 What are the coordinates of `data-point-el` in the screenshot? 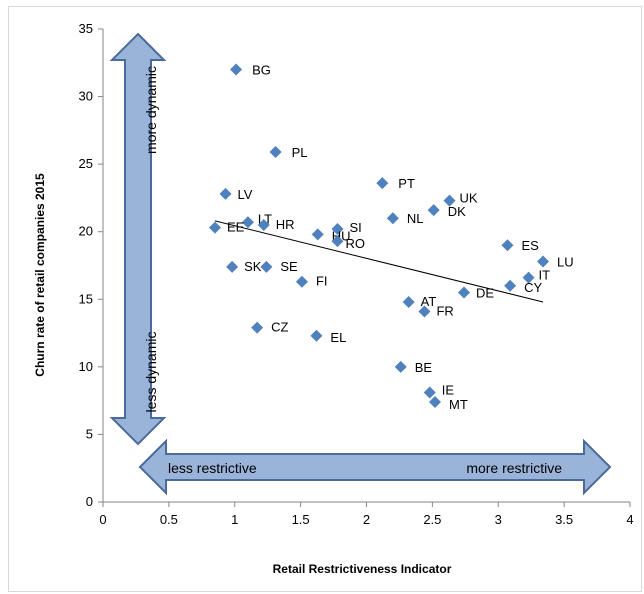 It's located at (316, 335).